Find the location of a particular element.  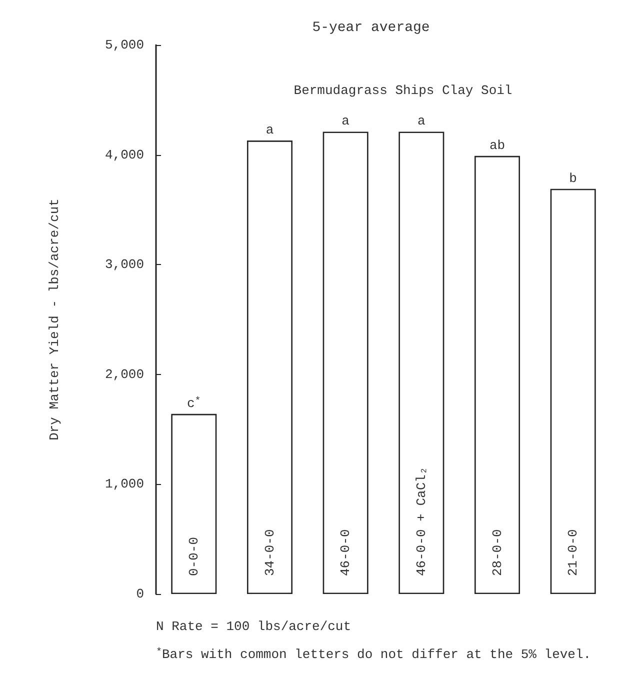

y-tick-label: 1,000 is located at coordinates (124, 484).